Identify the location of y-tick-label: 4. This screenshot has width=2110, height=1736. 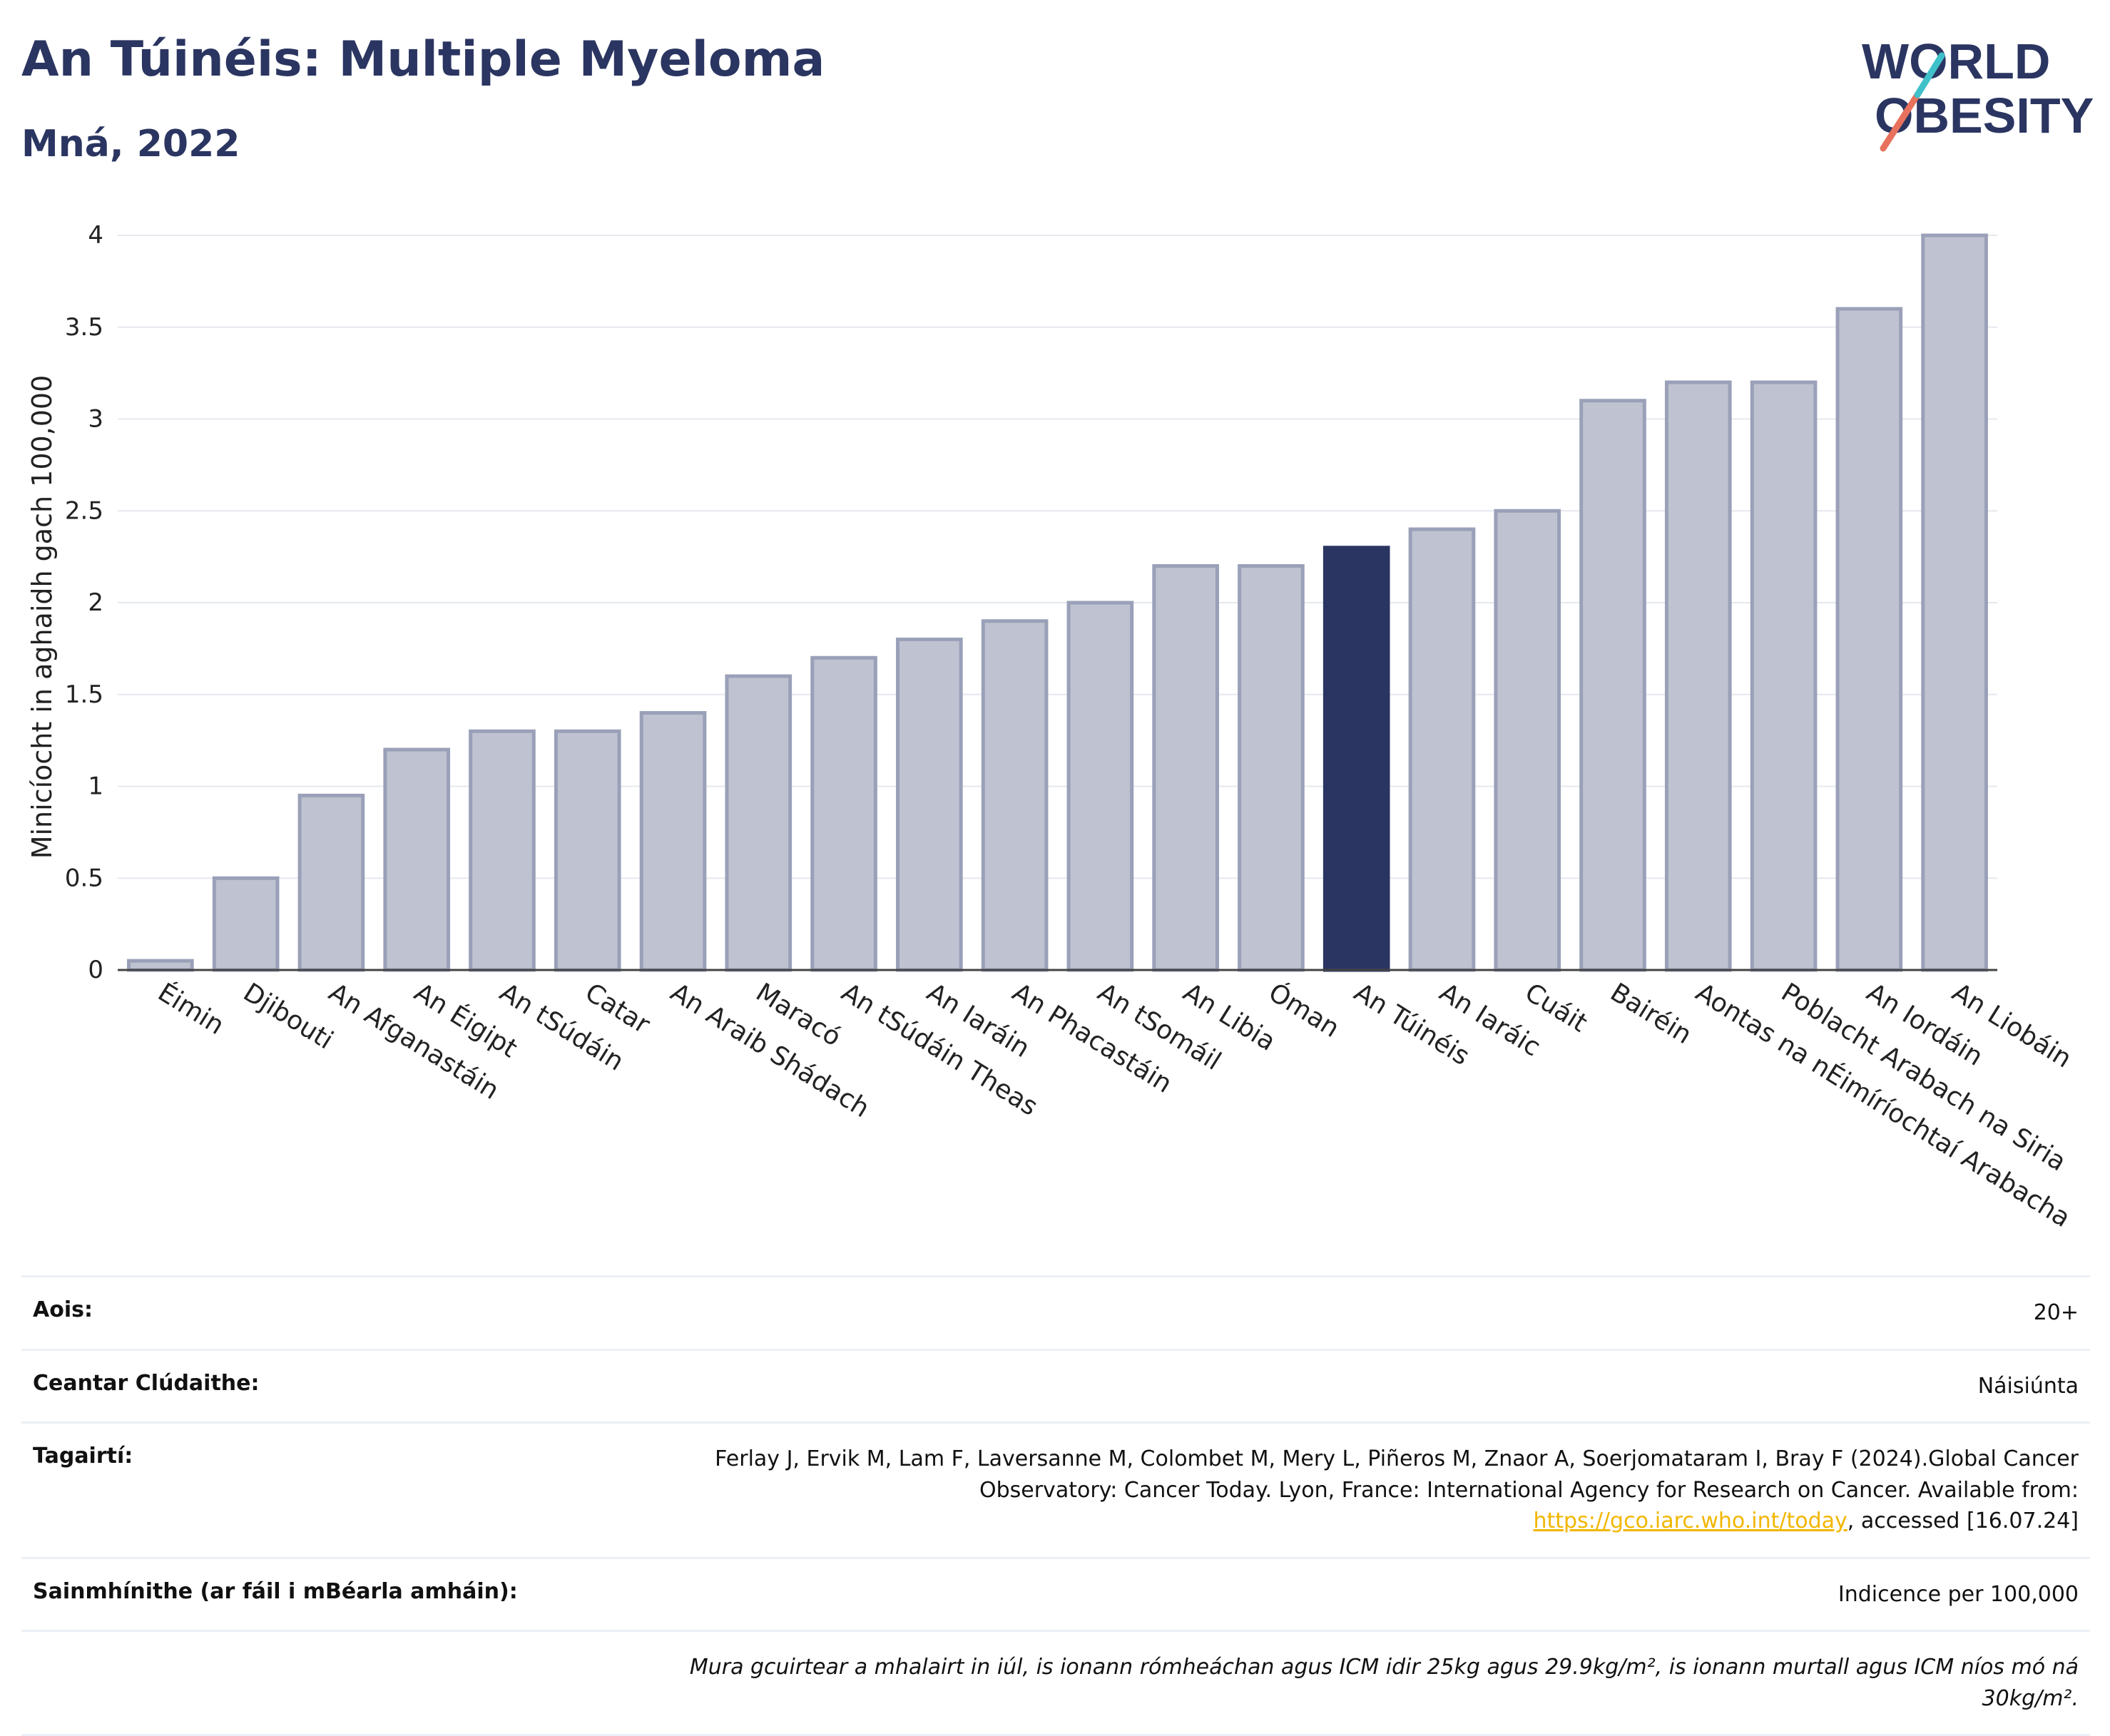
(95, 235).